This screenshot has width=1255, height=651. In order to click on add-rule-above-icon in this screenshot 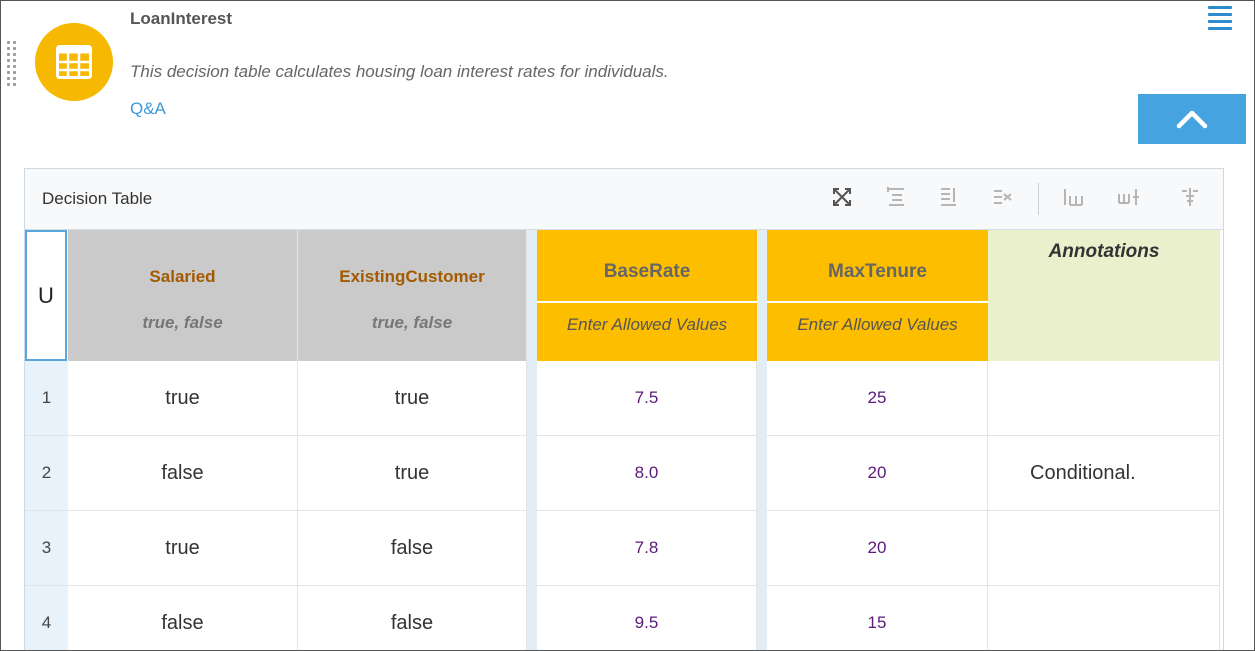, I will do `click(896, 197)`.